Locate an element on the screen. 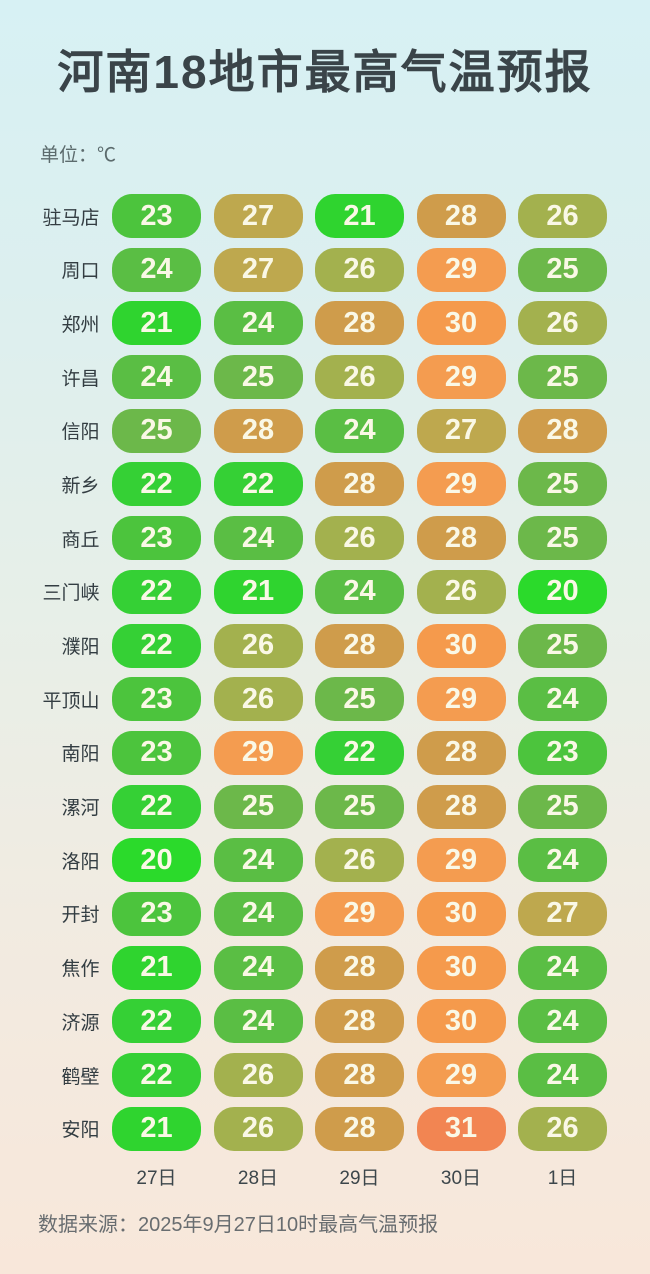  city-label: 漯河 is located at coordinates (80, 809).